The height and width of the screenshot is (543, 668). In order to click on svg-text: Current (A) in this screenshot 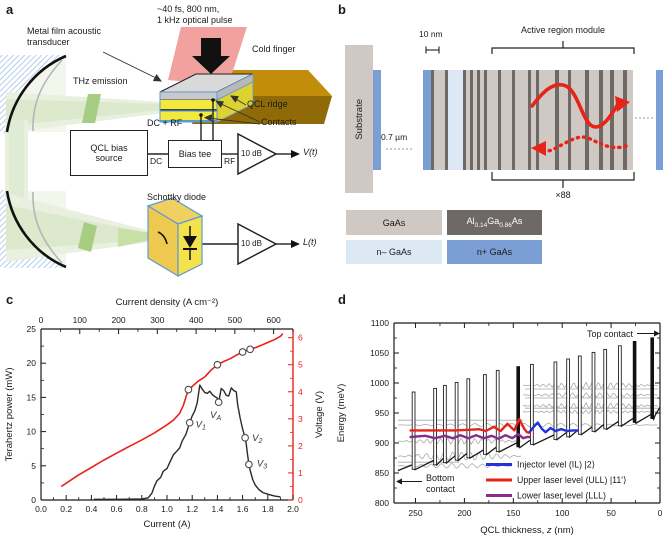, I will do `click(167, 524)`.